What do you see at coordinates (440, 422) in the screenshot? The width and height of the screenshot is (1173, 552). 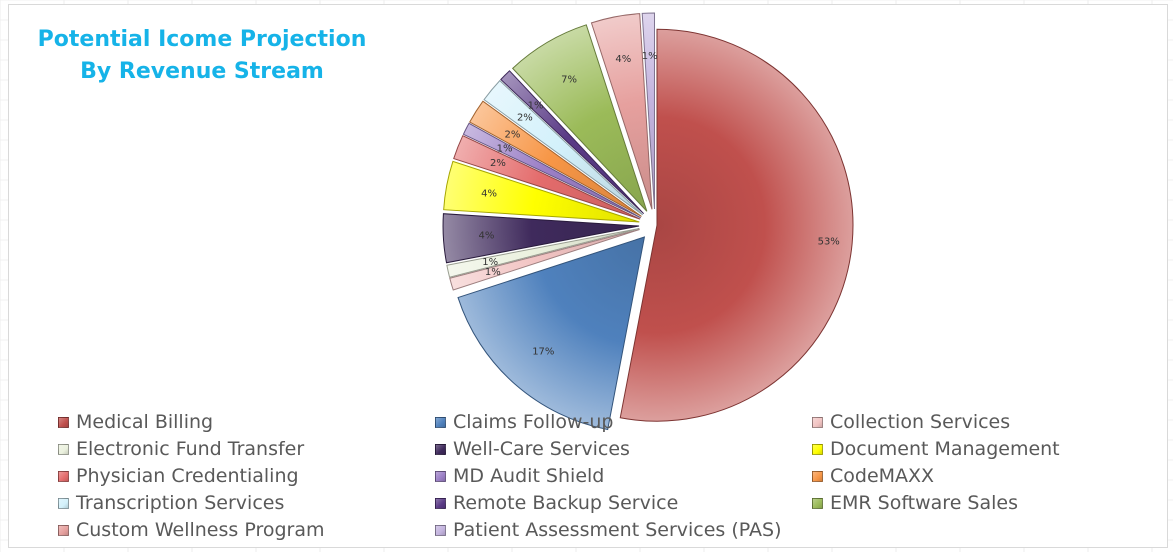 I see `legend-swatch-claims-follow-up` at bounding box center [440, 422].